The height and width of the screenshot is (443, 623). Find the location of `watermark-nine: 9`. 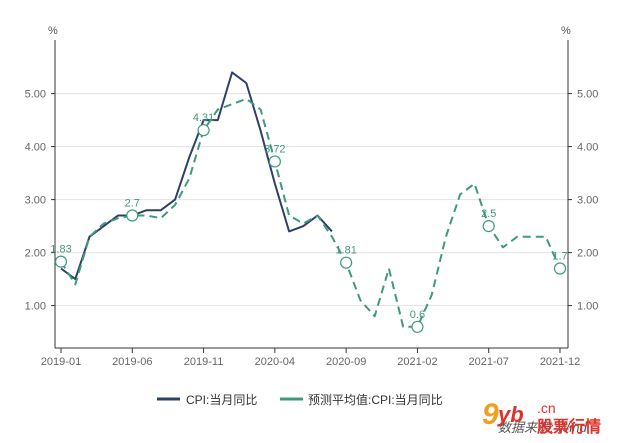

watermark-nine: 9 is located at coordinates (490, 414).